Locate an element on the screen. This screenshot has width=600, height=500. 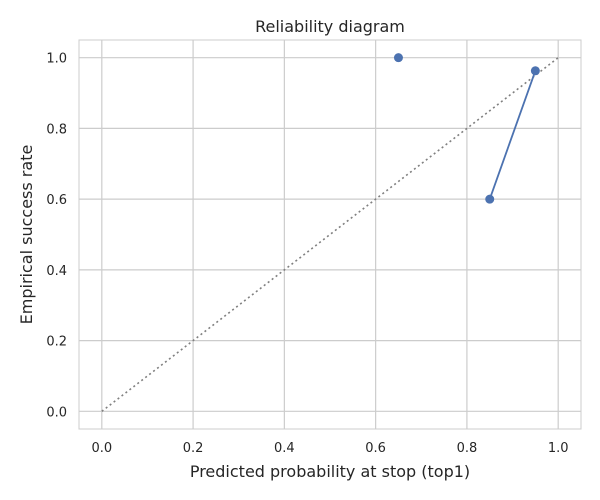
x-tick-label: 0.6 is located at coordinates (375, 448).